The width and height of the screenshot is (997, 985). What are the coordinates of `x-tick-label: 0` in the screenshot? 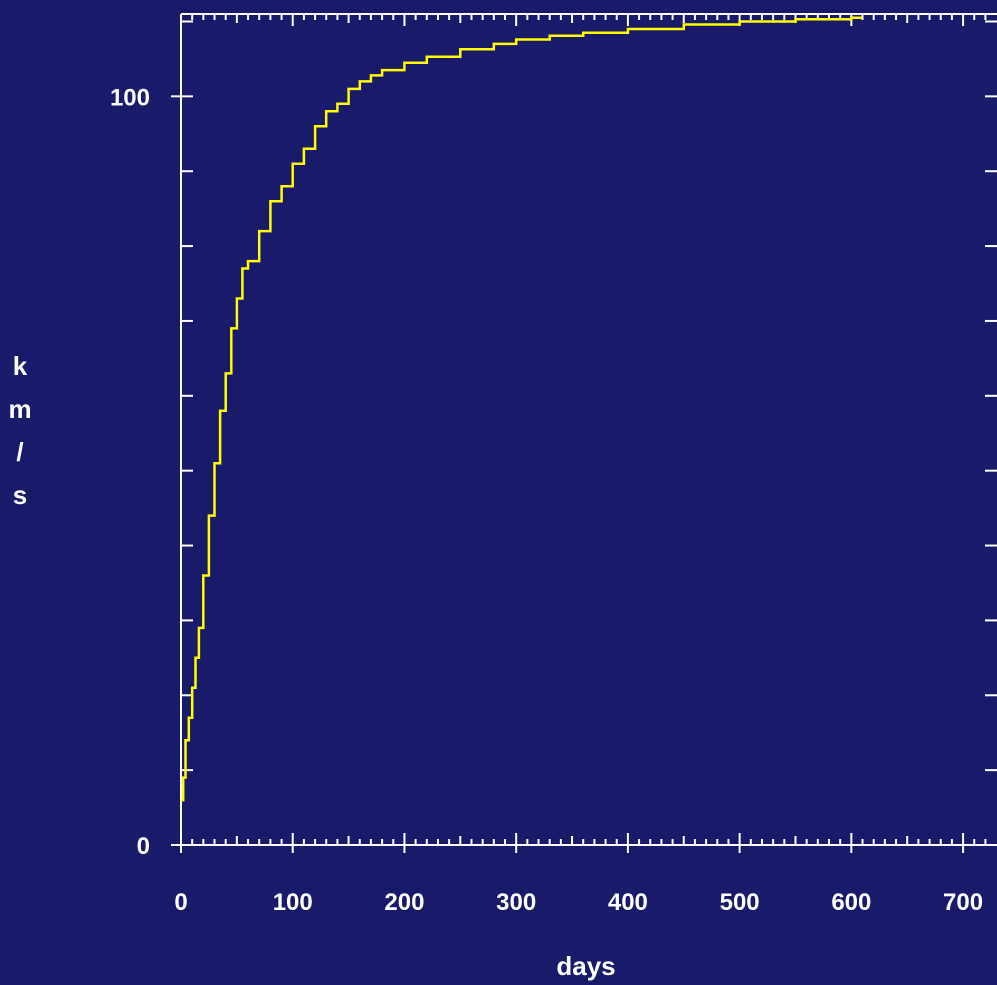 It's located at (180, 902).